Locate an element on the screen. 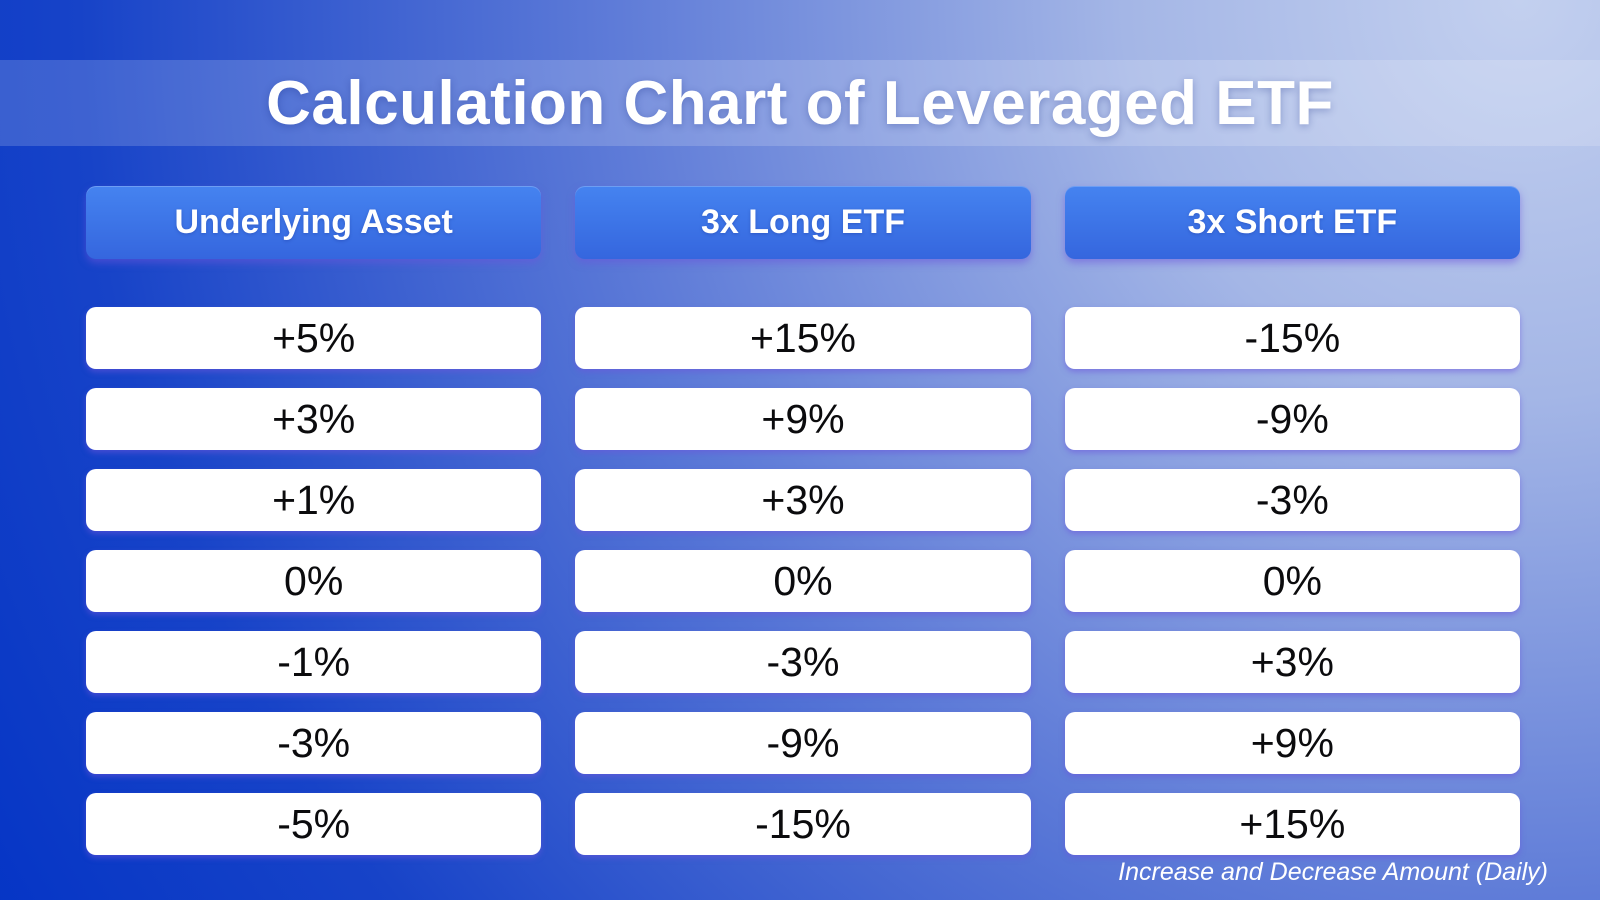 The width and height of the screenshot is (1600, 900). column-header-3x-long-etf: 3x Long ETF is located at coordinates (803, 222).